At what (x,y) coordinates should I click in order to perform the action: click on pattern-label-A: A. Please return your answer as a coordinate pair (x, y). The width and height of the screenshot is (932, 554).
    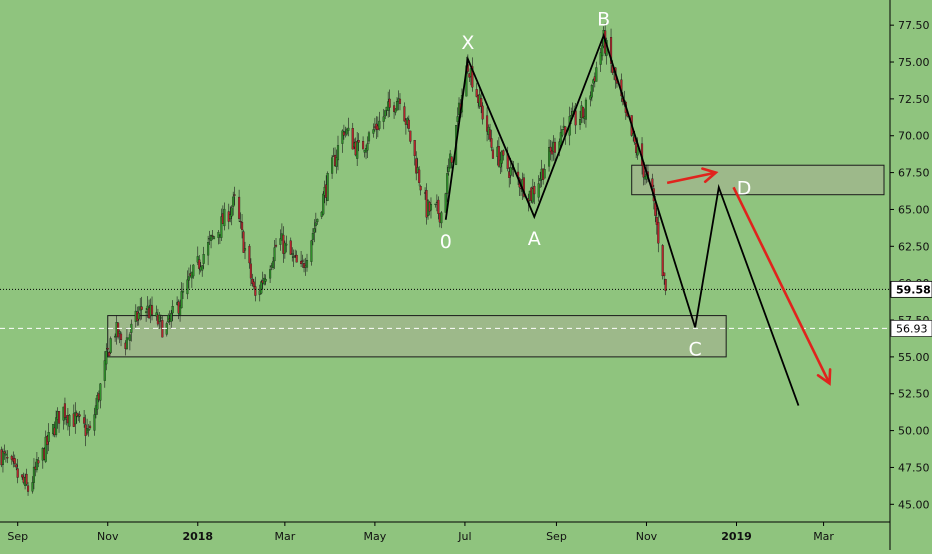
    Looking at the image, I should click on (534, 239).